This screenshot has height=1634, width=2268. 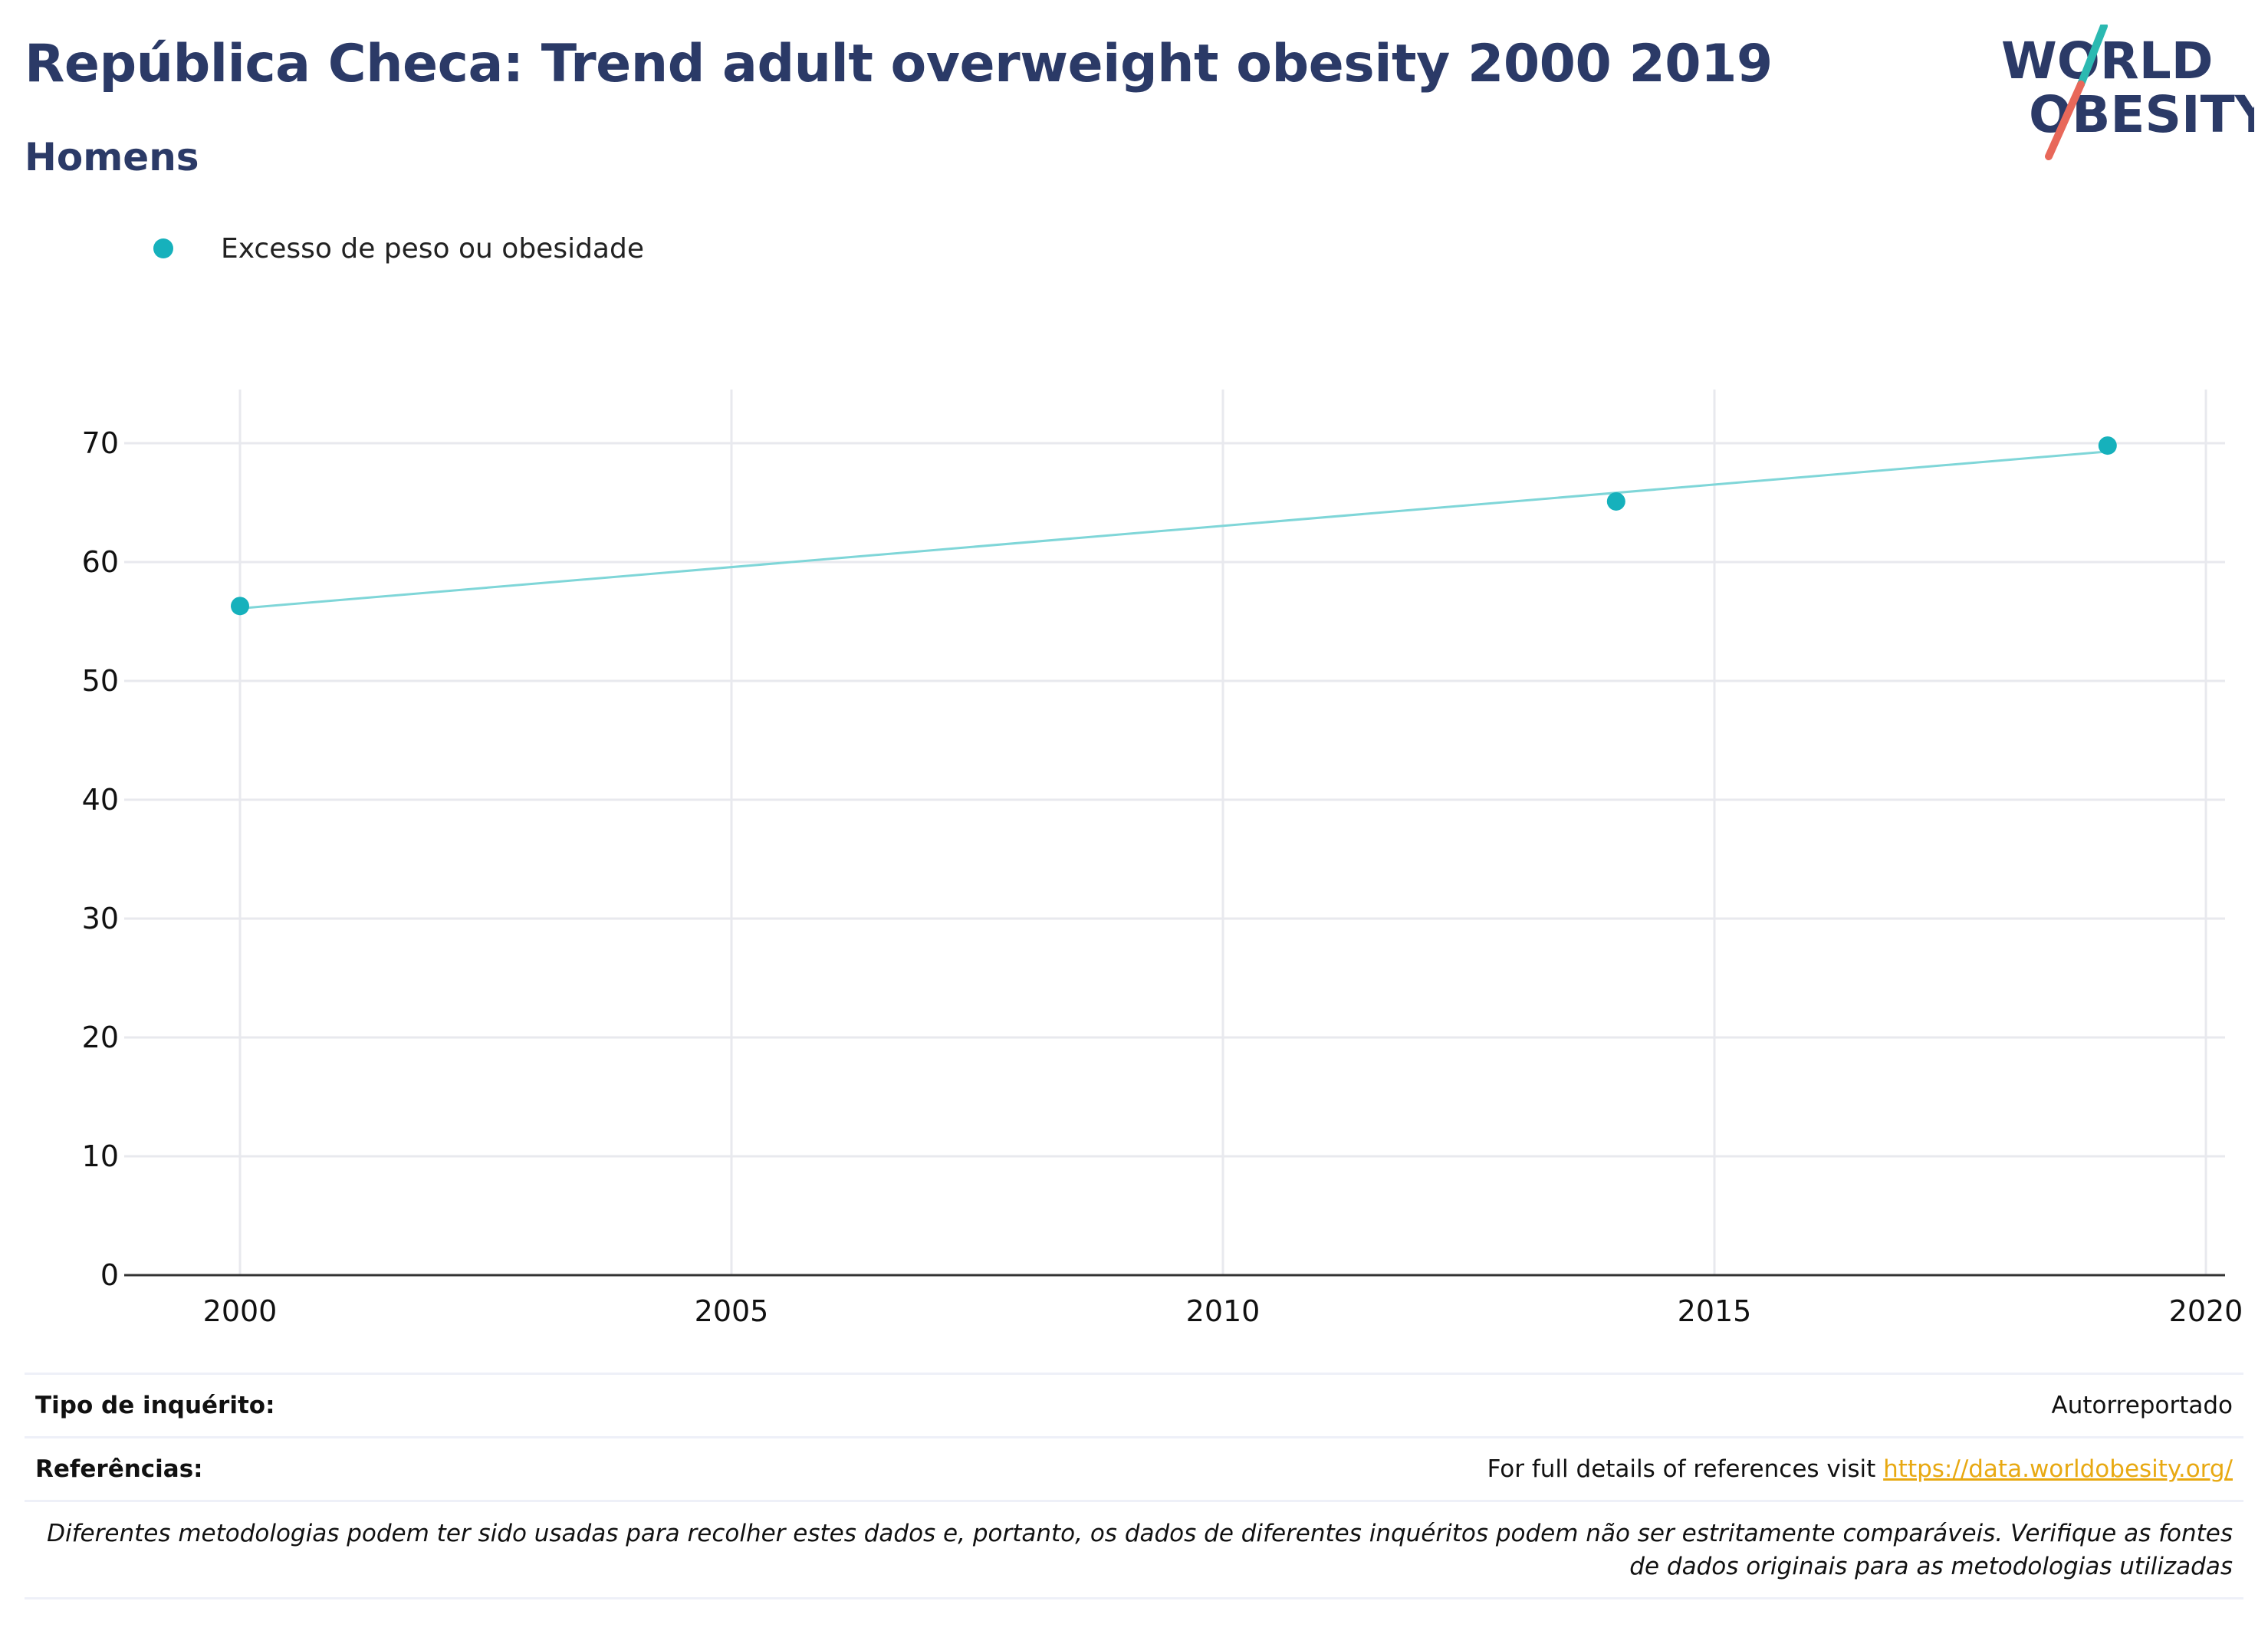 I want to click on survey-type-row: Tipo de inquérito: Autorreportado, so click(x=1134, y=1405).